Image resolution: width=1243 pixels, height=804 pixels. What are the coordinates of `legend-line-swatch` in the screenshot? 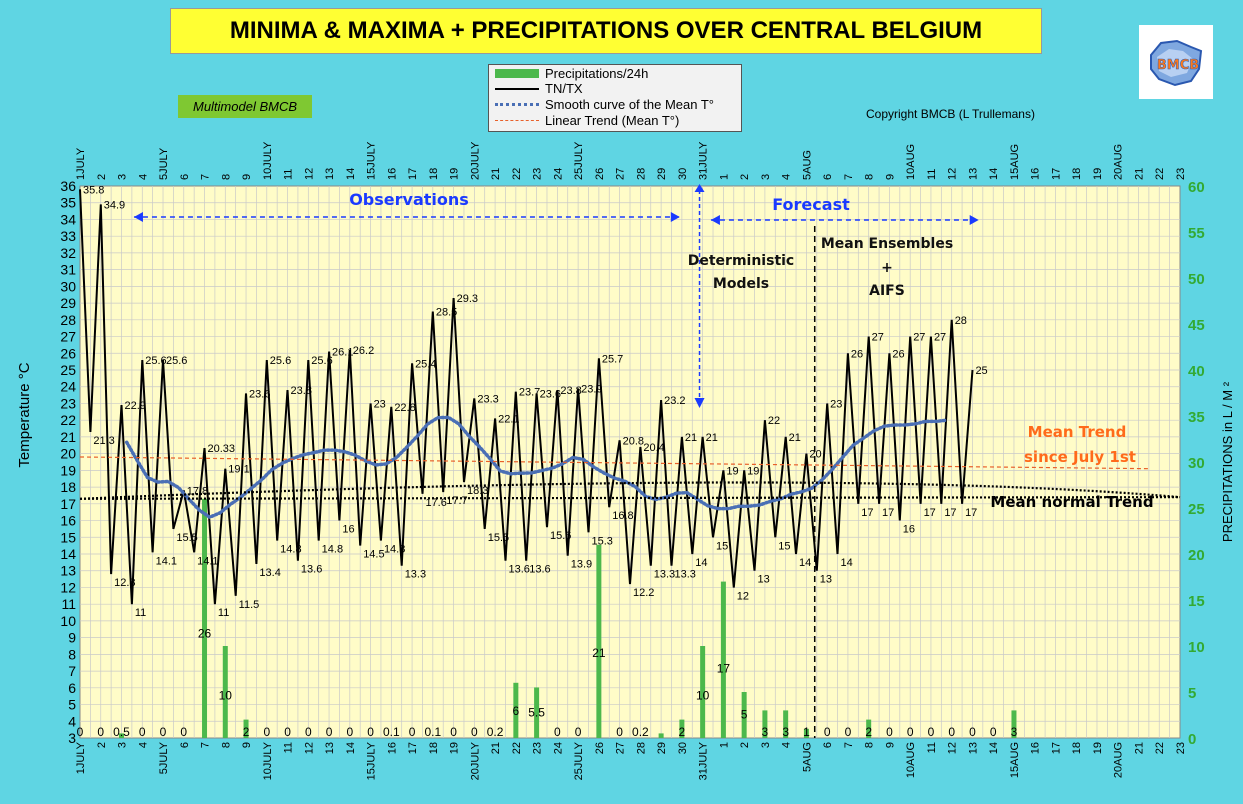 It's located at (517, 88).